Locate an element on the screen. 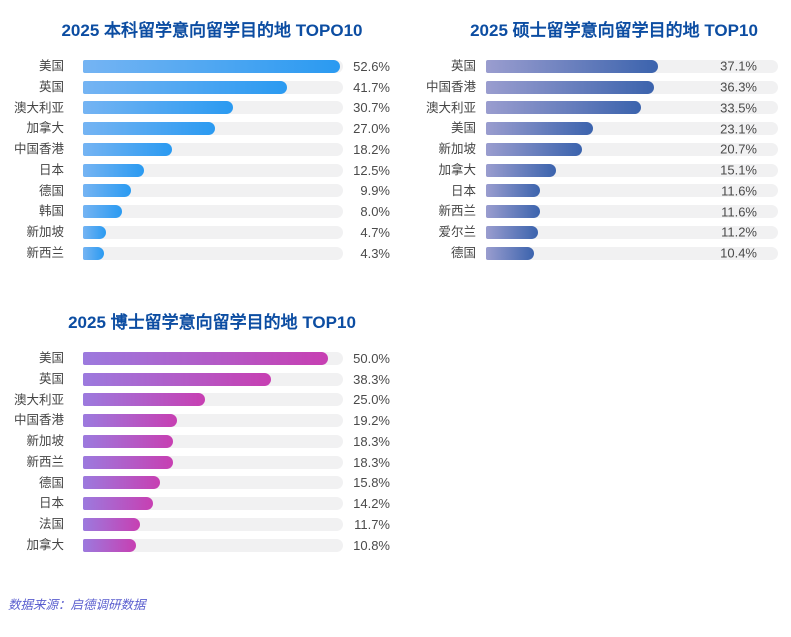 This screenshot has height=637, width=791. category-label: 英国 is located at coordinates (51, 86).